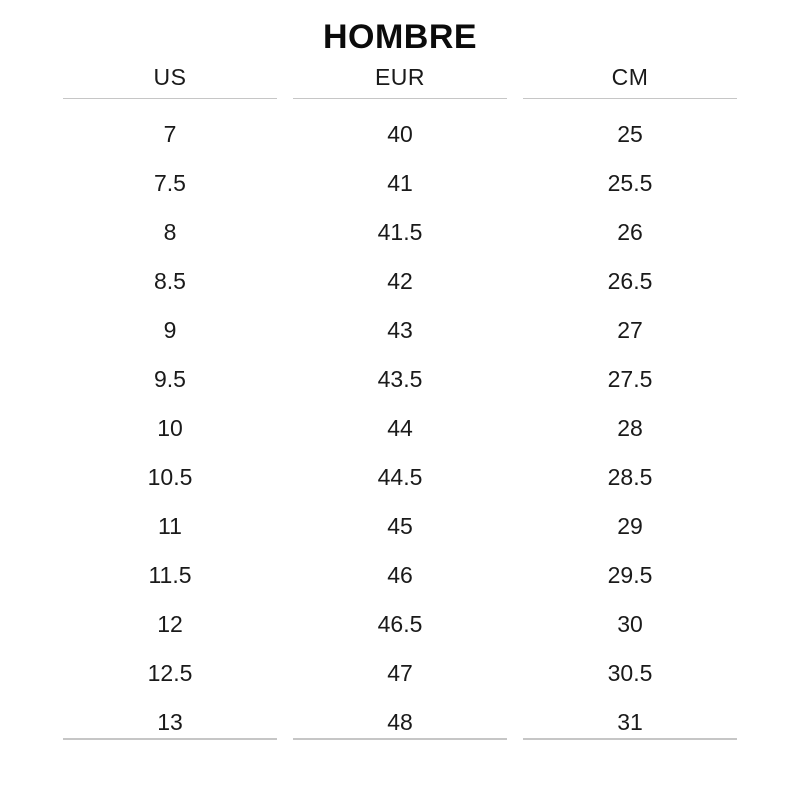 This screenshot has width=800, height=800. Describe the element at coordinates (400, 183) in the screenshot. I see `size-cell: 41` at that location.